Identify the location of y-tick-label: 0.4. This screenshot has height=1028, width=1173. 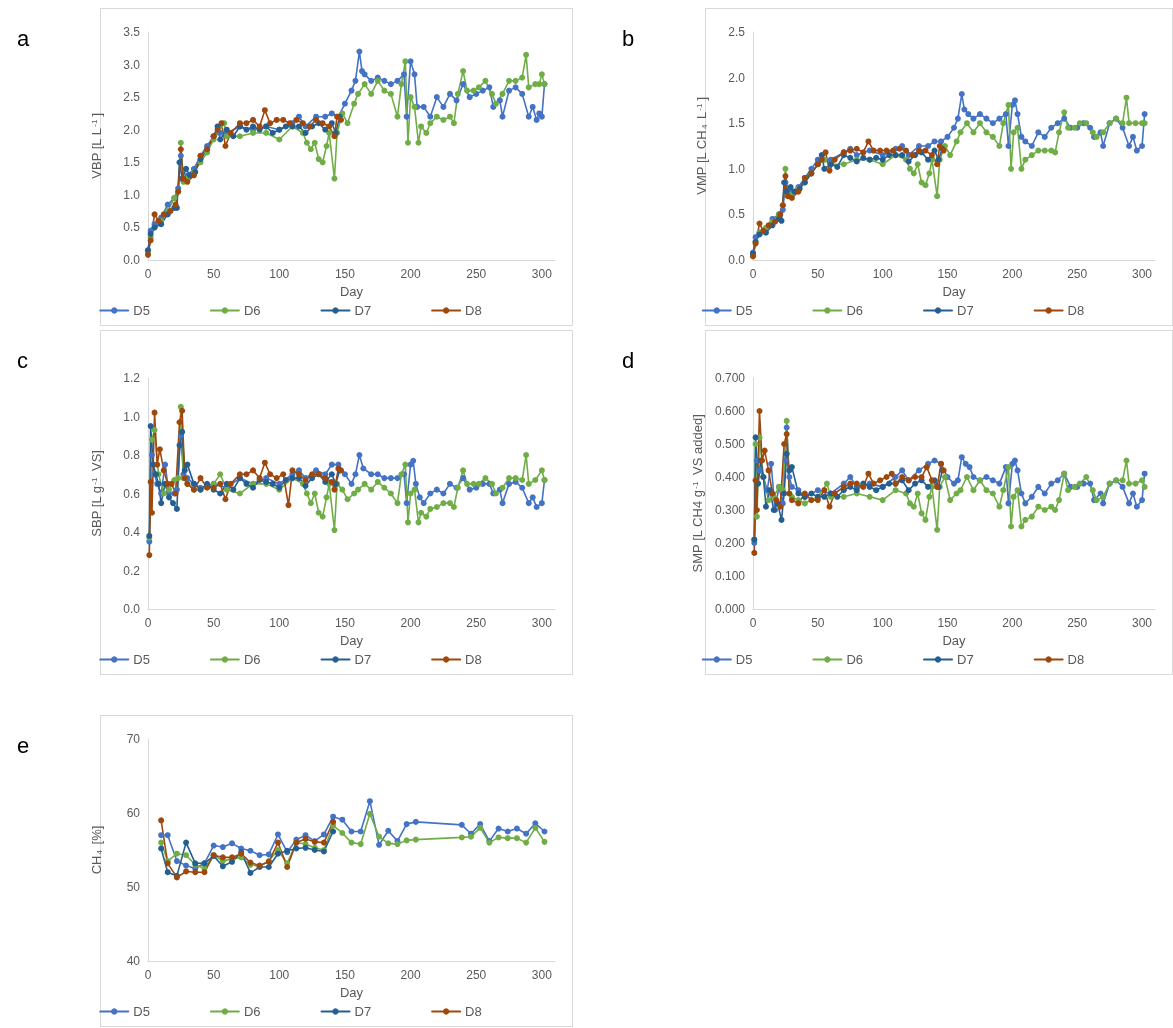
(132, 532).